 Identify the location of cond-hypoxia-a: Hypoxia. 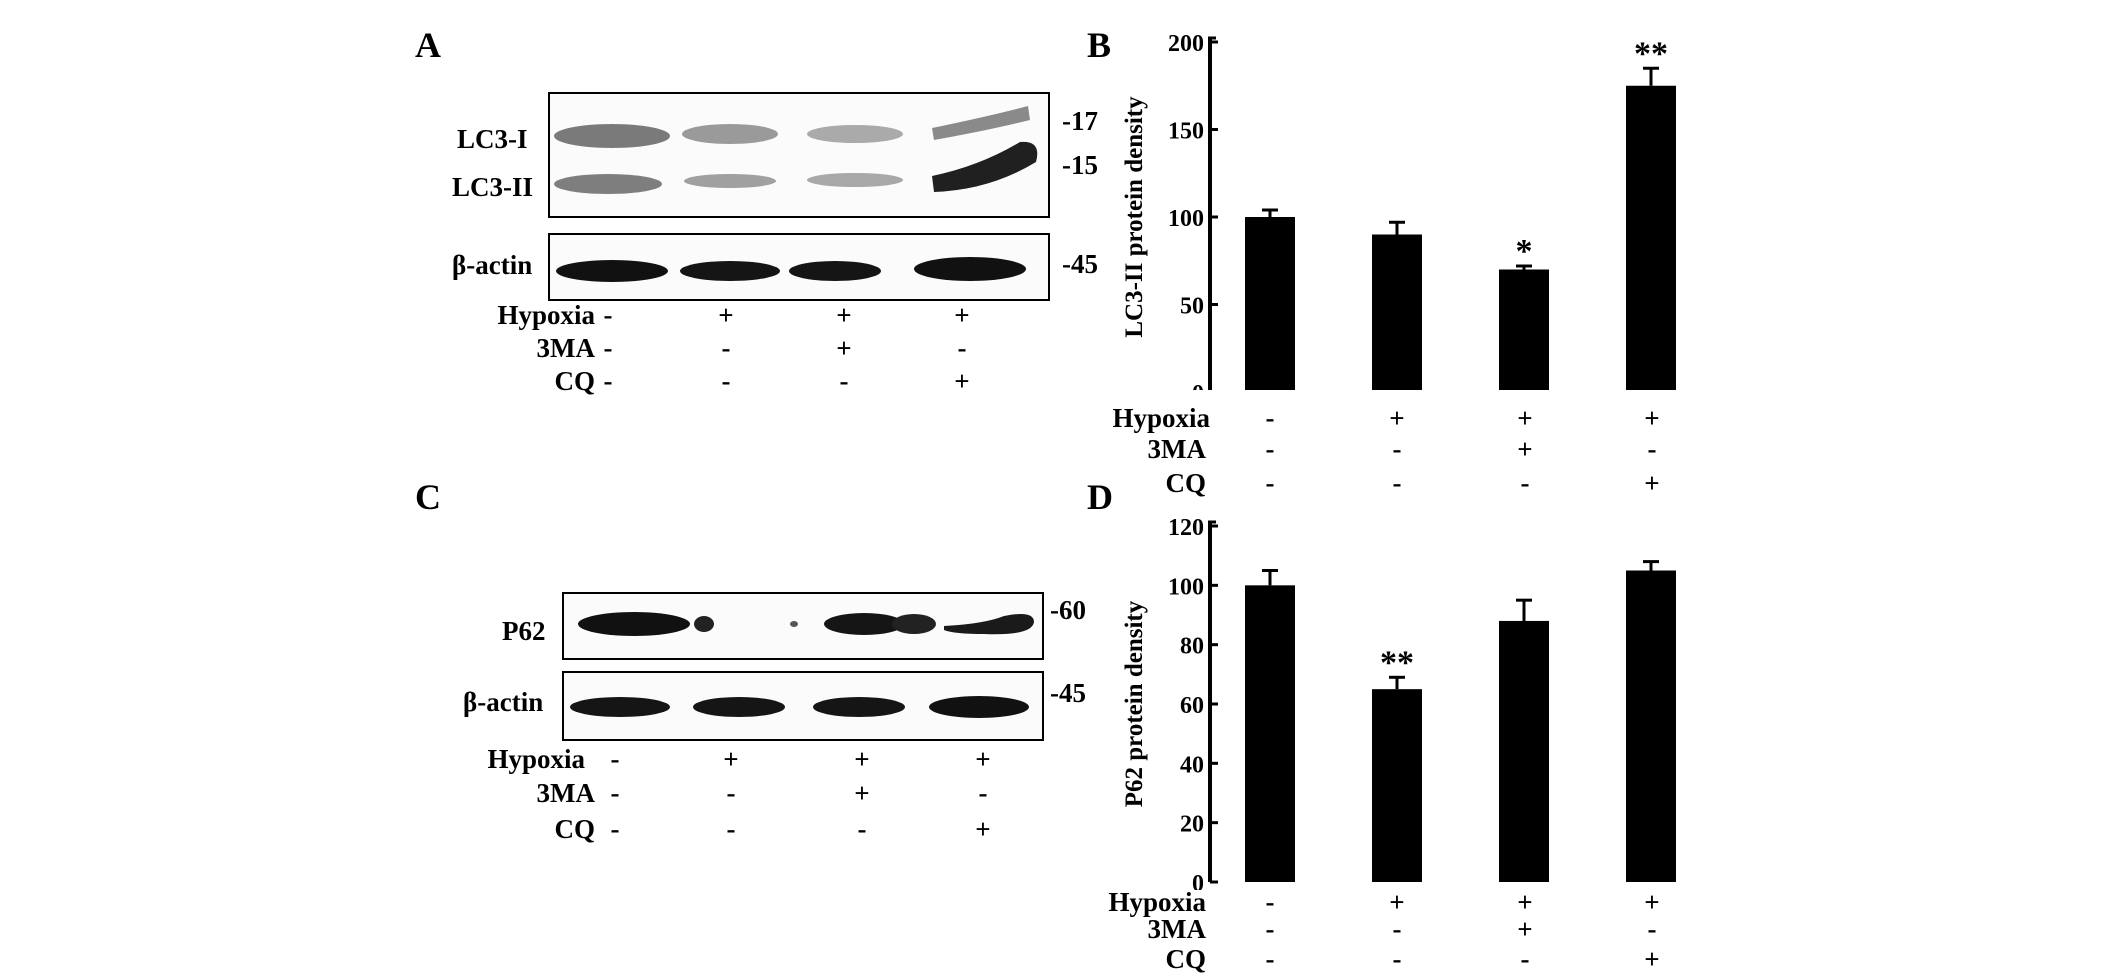
(546, 315).